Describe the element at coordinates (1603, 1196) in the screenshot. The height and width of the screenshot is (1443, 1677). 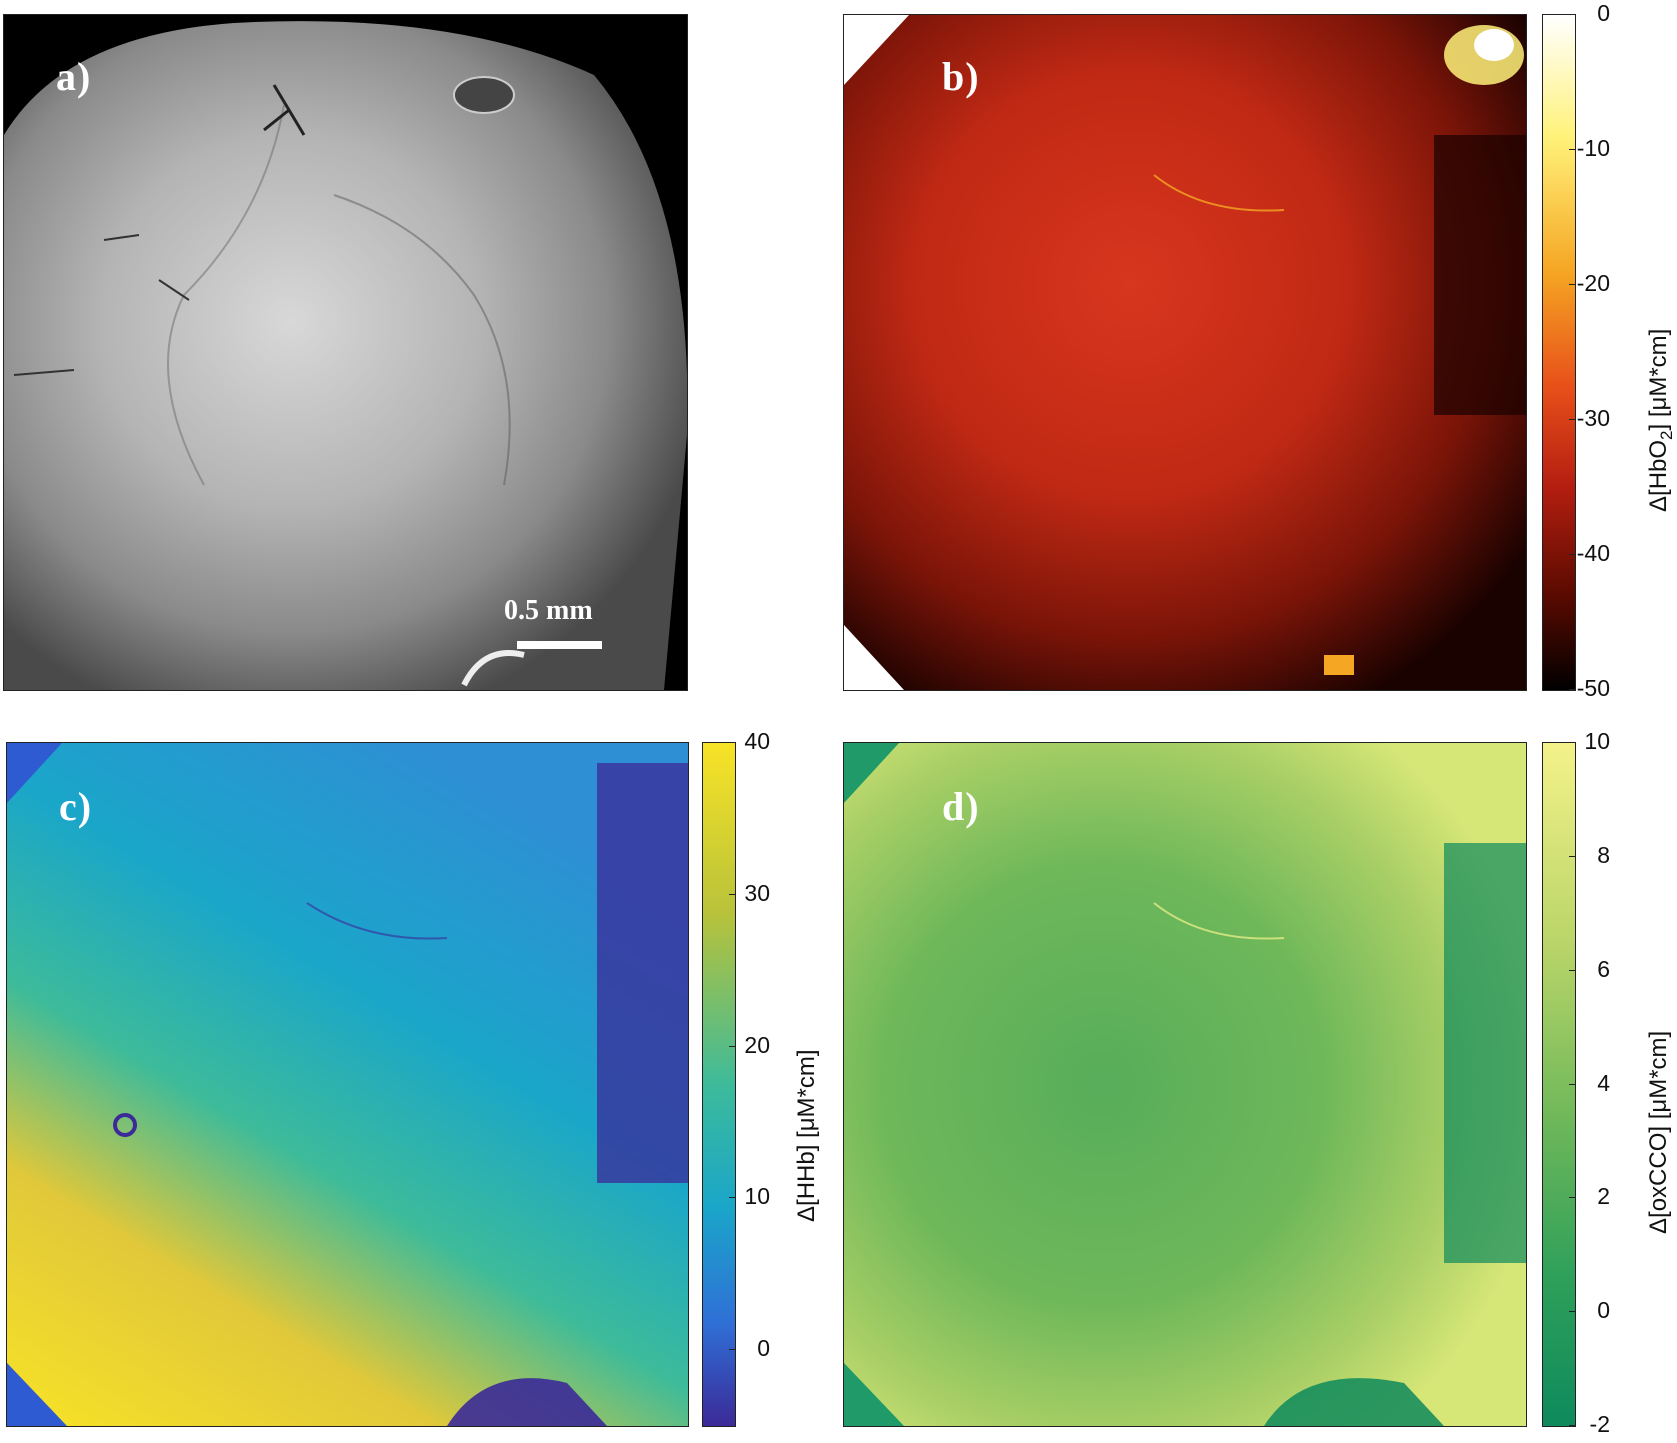
I see `colorbar-d-tick-label: 2` at that location.